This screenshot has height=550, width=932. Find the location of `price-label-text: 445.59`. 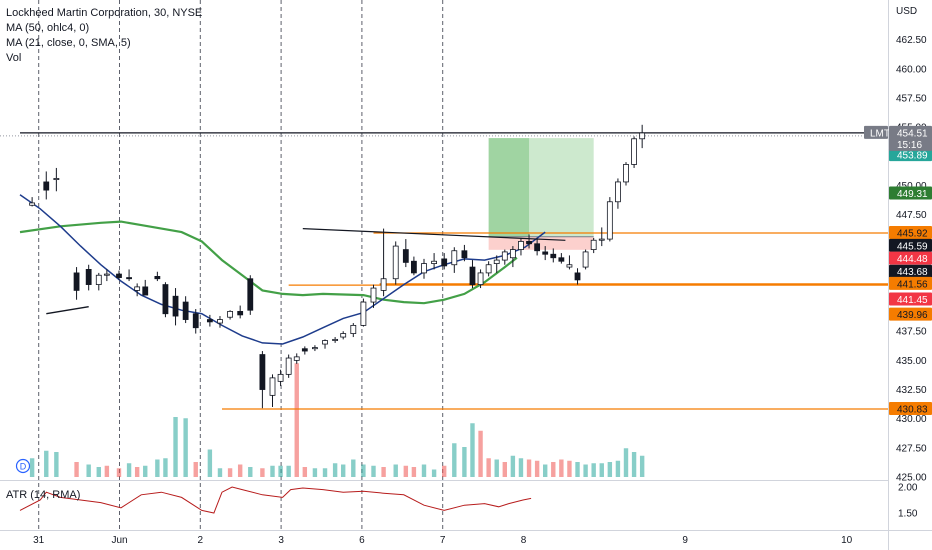

price-label-text: 445.59 is located at coordinates (912, 246).